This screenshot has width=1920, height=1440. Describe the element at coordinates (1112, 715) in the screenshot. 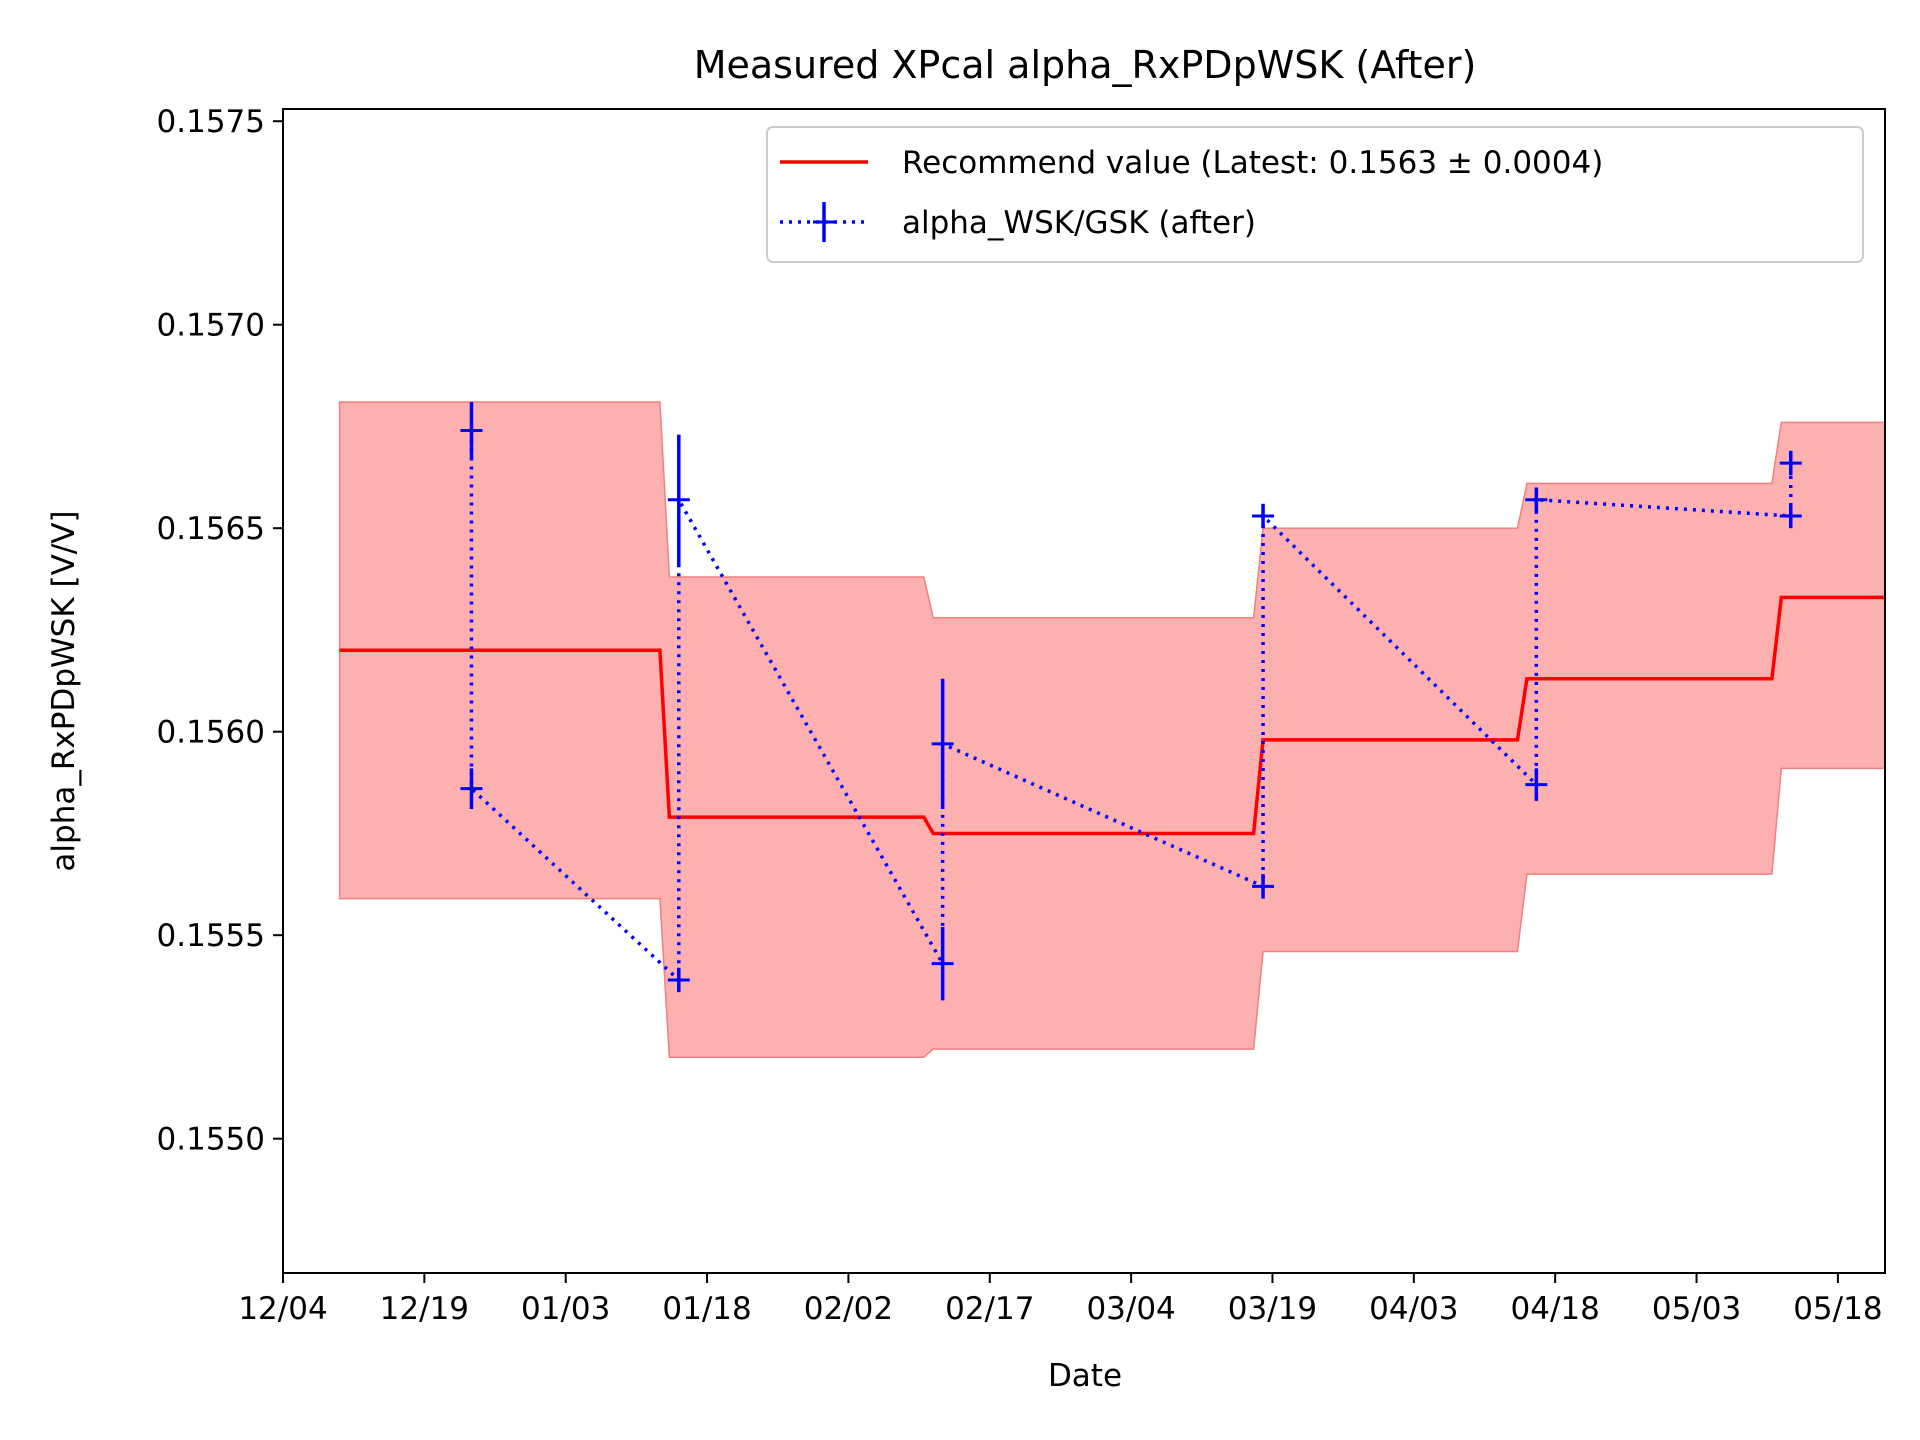

I see `recommend-value-line` at that location.